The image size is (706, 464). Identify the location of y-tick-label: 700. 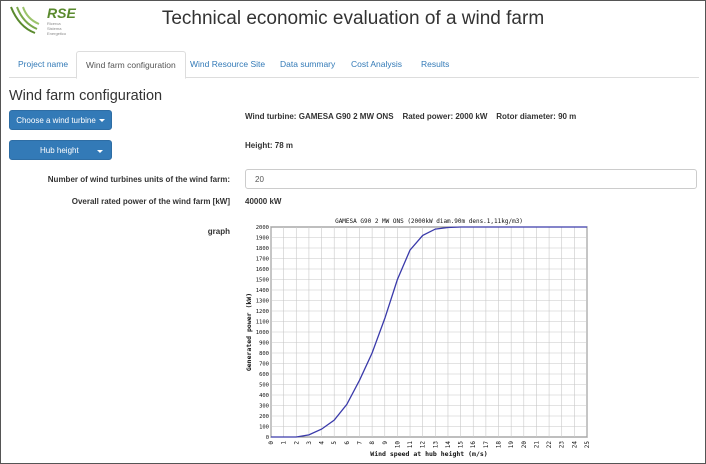
(264, 365).